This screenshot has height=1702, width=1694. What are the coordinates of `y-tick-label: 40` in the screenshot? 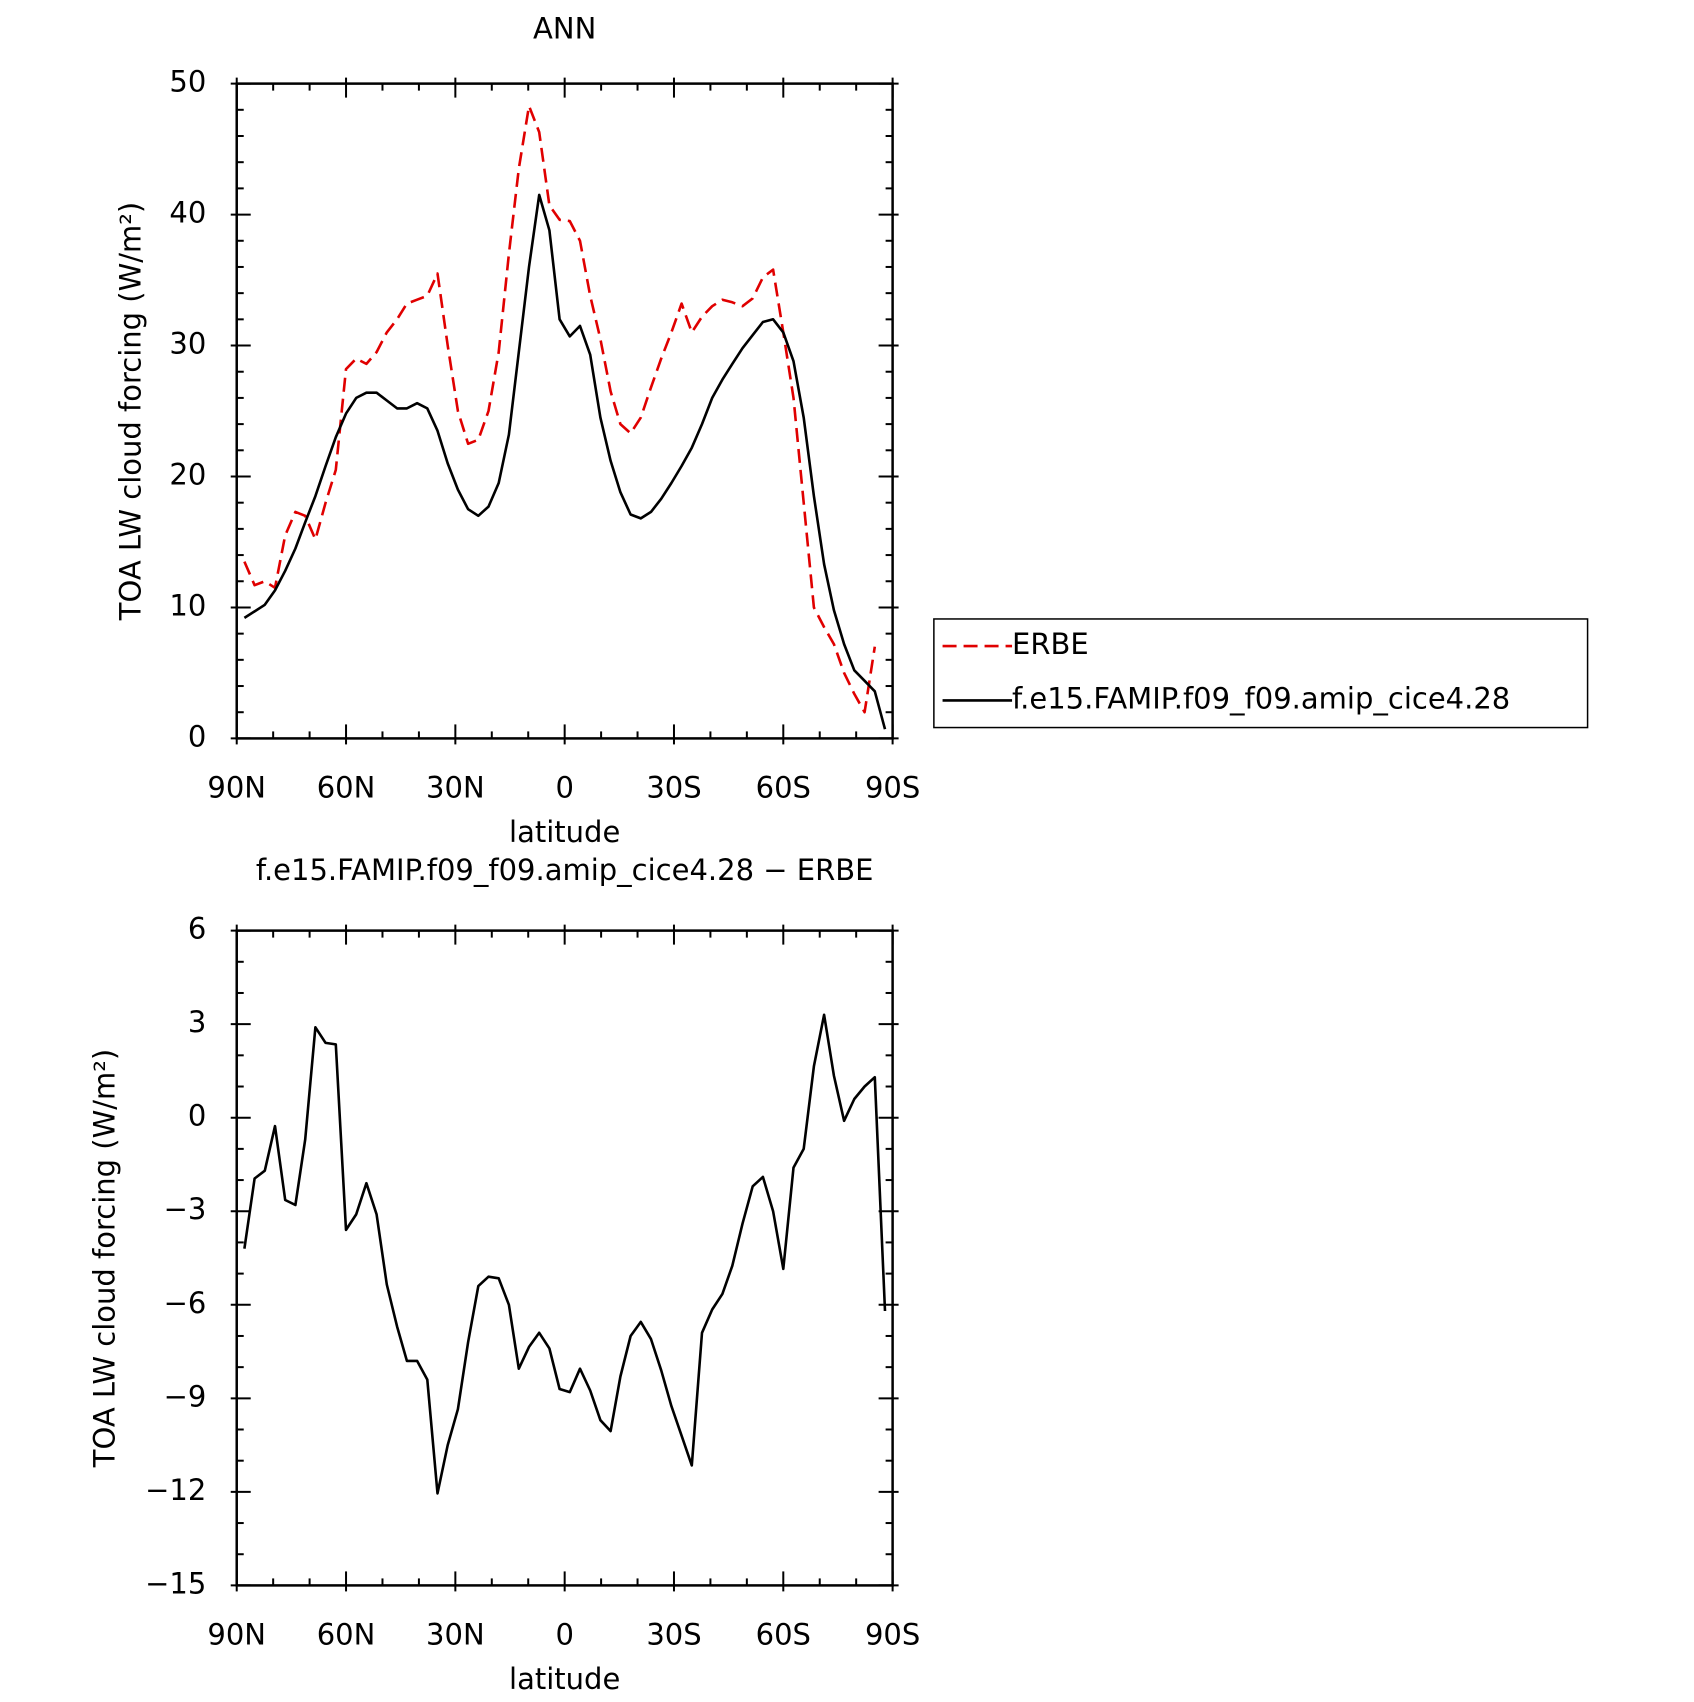 It's located at (187, 213).